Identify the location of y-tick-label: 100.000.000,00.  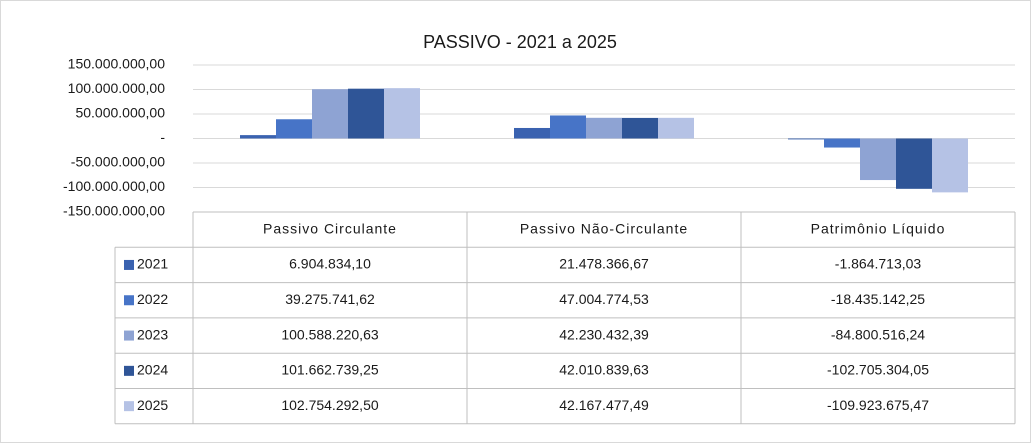
(117, 88).